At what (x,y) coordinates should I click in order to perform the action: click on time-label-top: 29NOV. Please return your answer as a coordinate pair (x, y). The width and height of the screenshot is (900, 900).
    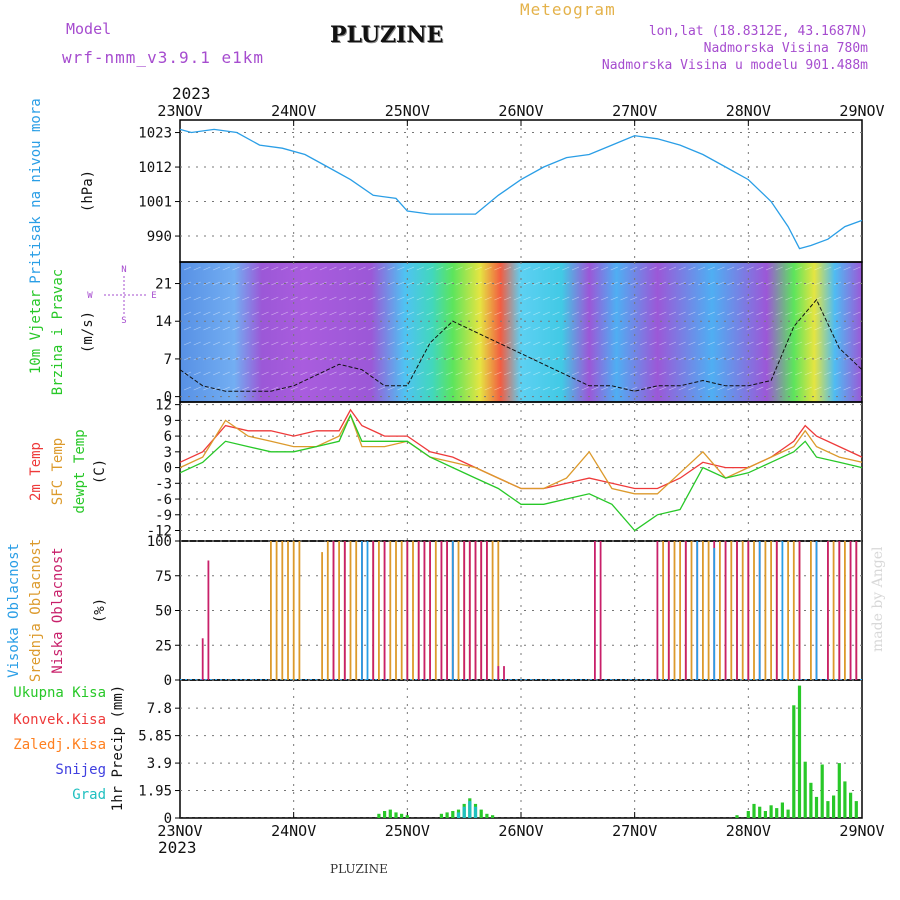
    Looking at the image, I should click on (861, 111).